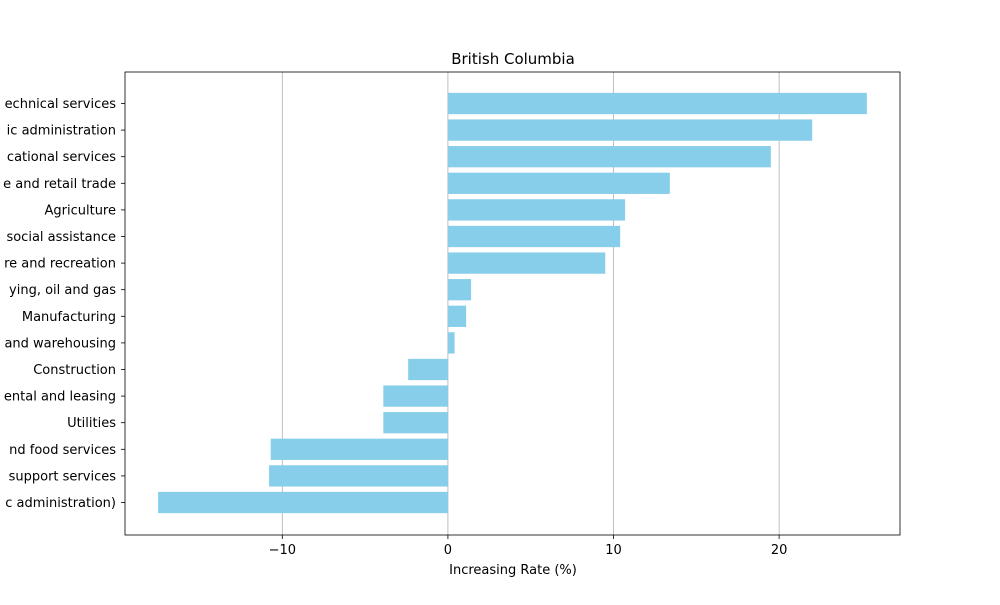 The image size is (1000, 605). What do you see at coordinates (60, 503) in the screenshot?
I see `category-label: c administration)` at bounding box center [60, 503].